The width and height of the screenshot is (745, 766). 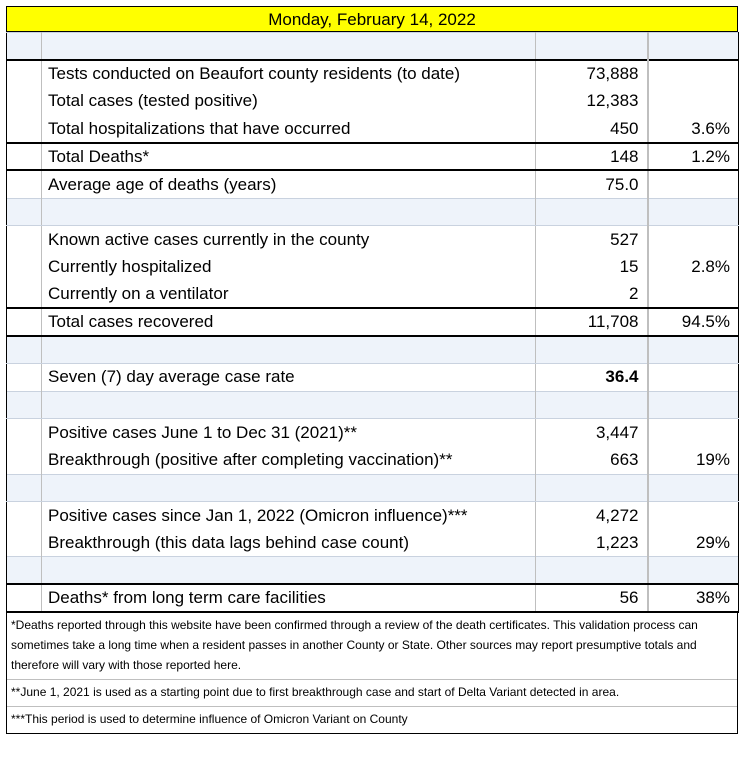 I want to click on row-value: 36.4, so click(x=591, y=377).